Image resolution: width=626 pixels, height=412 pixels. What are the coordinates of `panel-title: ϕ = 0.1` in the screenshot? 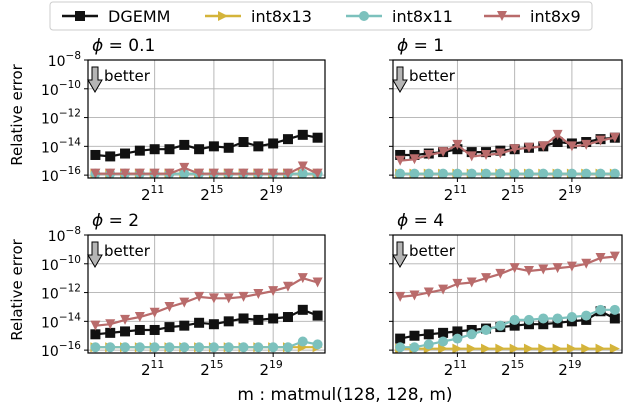 It's located at (123, 46).